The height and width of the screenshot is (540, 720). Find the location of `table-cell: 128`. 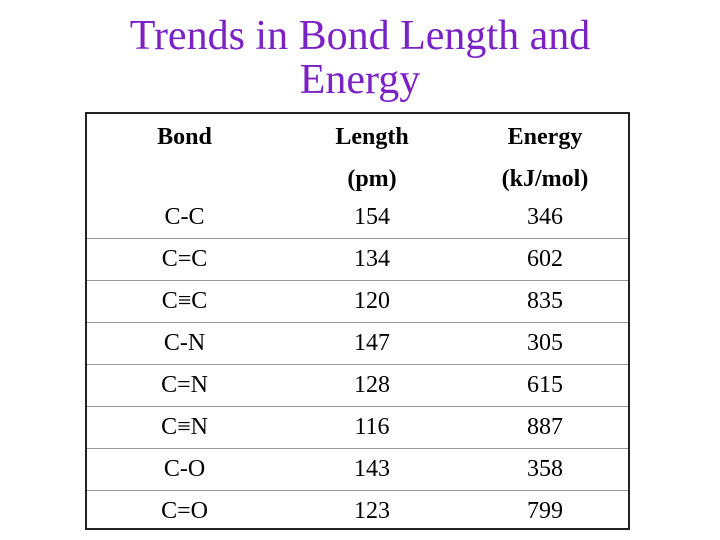

table-cell: 128 is located at coordinates (372, 385).